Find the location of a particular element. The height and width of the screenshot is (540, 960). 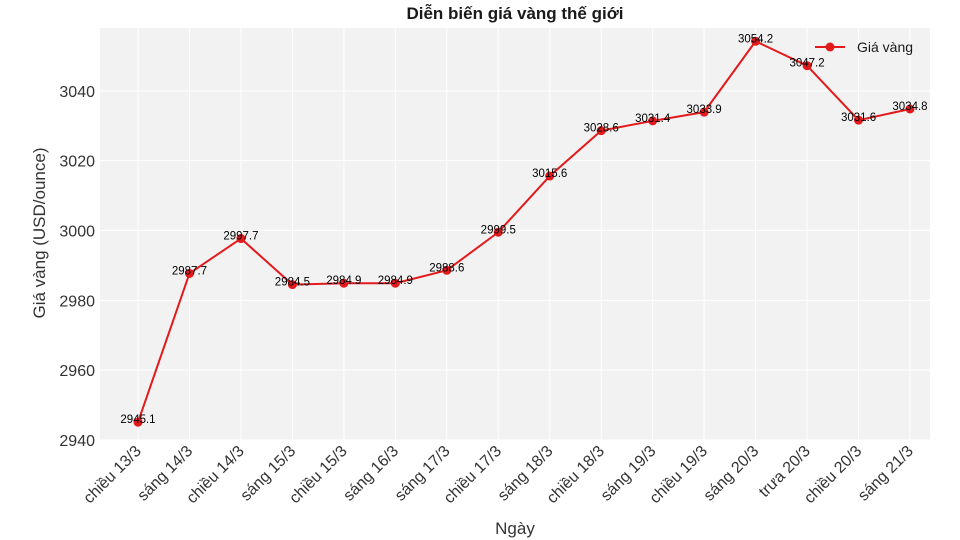

data-label: 2988.6 is located at coordinates (446, 268).